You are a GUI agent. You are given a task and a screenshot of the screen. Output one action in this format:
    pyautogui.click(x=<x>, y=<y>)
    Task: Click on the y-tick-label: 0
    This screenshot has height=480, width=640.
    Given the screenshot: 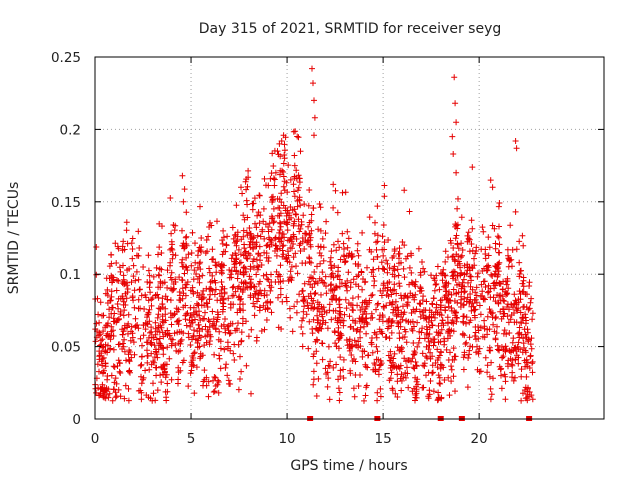 What is the action you would take?
    pyautogui.click(x=76, y=420)
    